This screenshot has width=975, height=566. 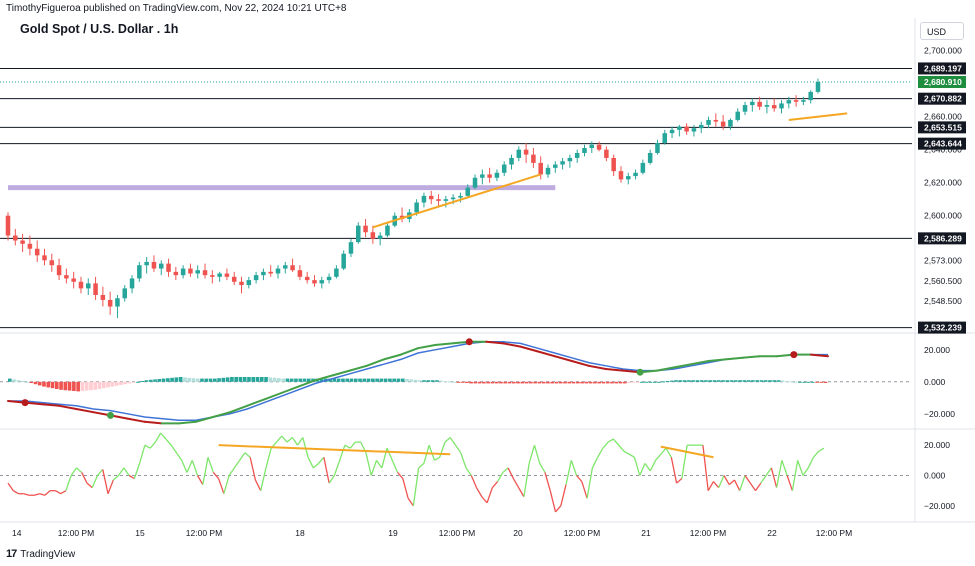 I want to click on tradingview-brand: 17 TradingView, so click(x=40, y=554).